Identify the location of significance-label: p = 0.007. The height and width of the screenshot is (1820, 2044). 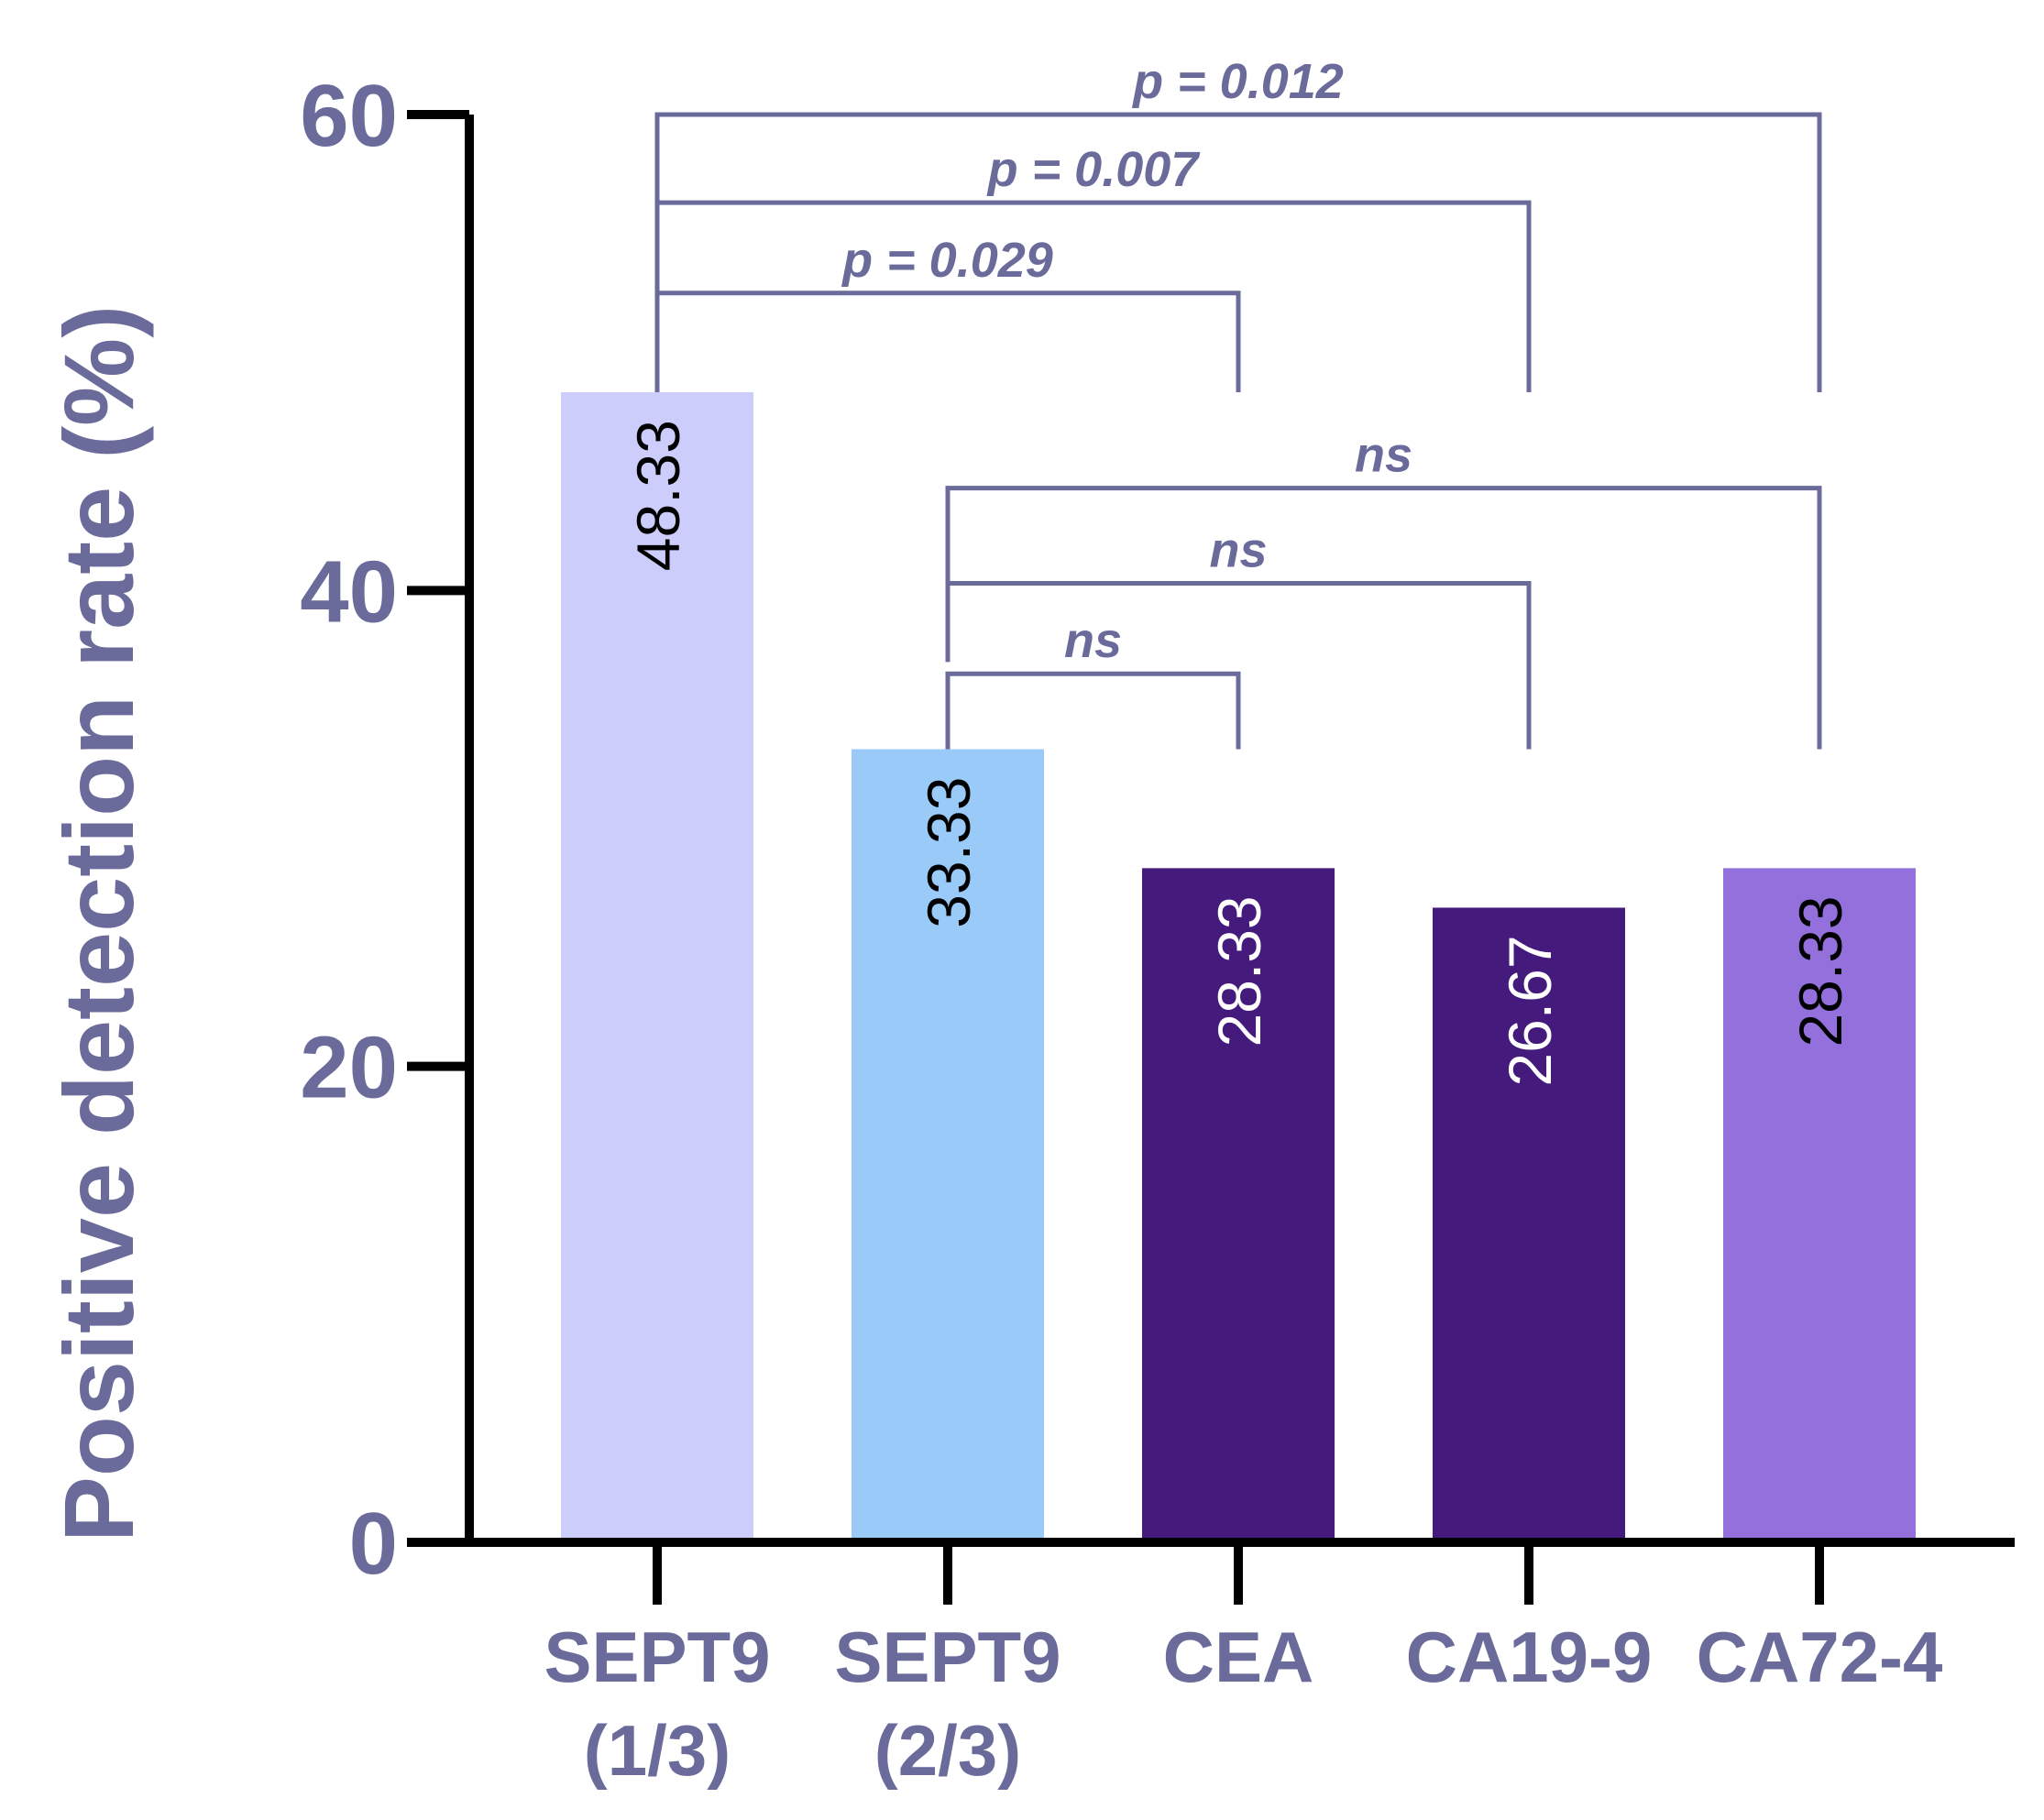
(1094, 169).